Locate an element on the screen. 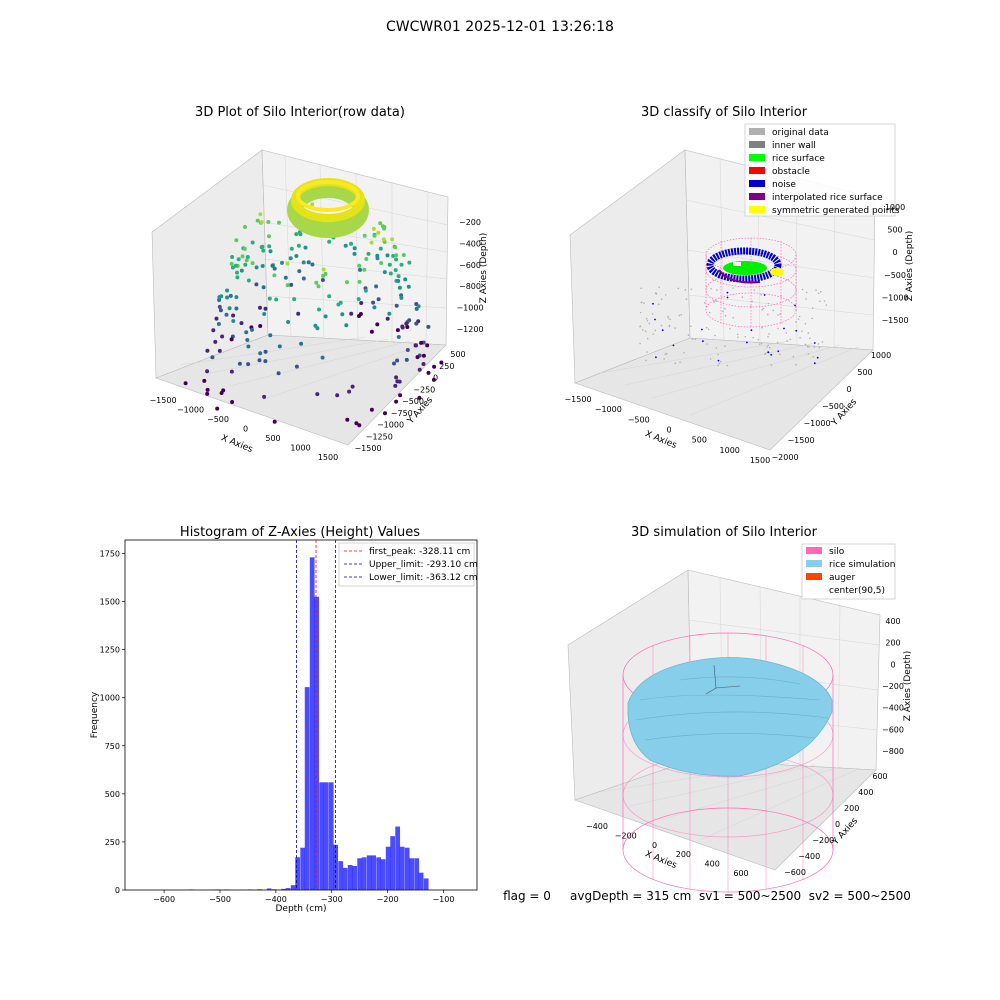 This screenshot has width=1000, height=1000. panel1-x-tick: 0 is located at coordinates (245, 429).